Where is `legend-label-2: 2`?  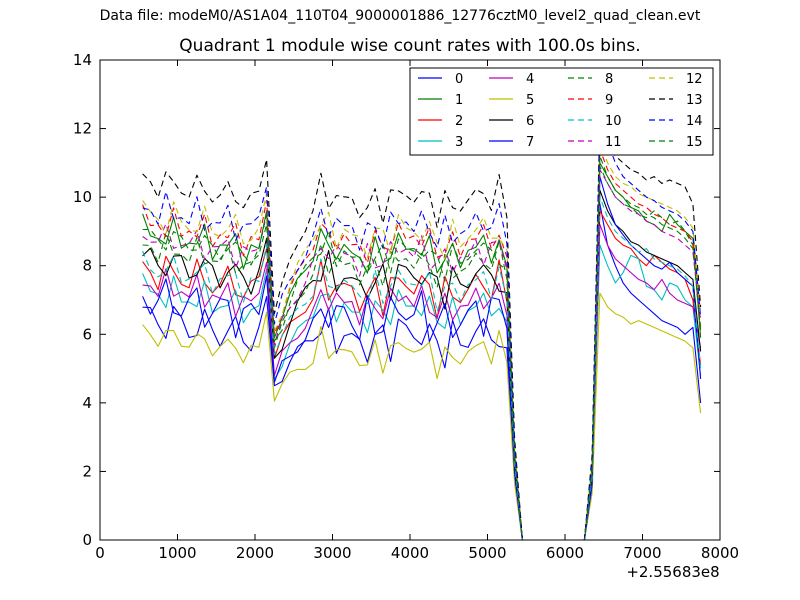
legend-label-2: 2 is located at coordinates (459, 121).